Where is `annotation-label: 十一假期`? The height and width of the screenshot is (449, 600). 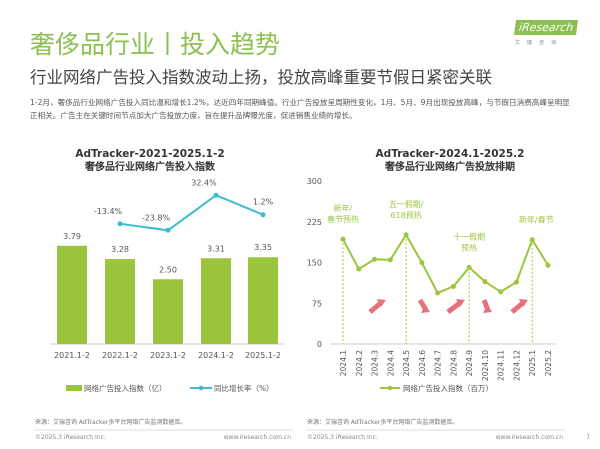
annotation-label: 十一假期 is located at coordinates (469, 236).